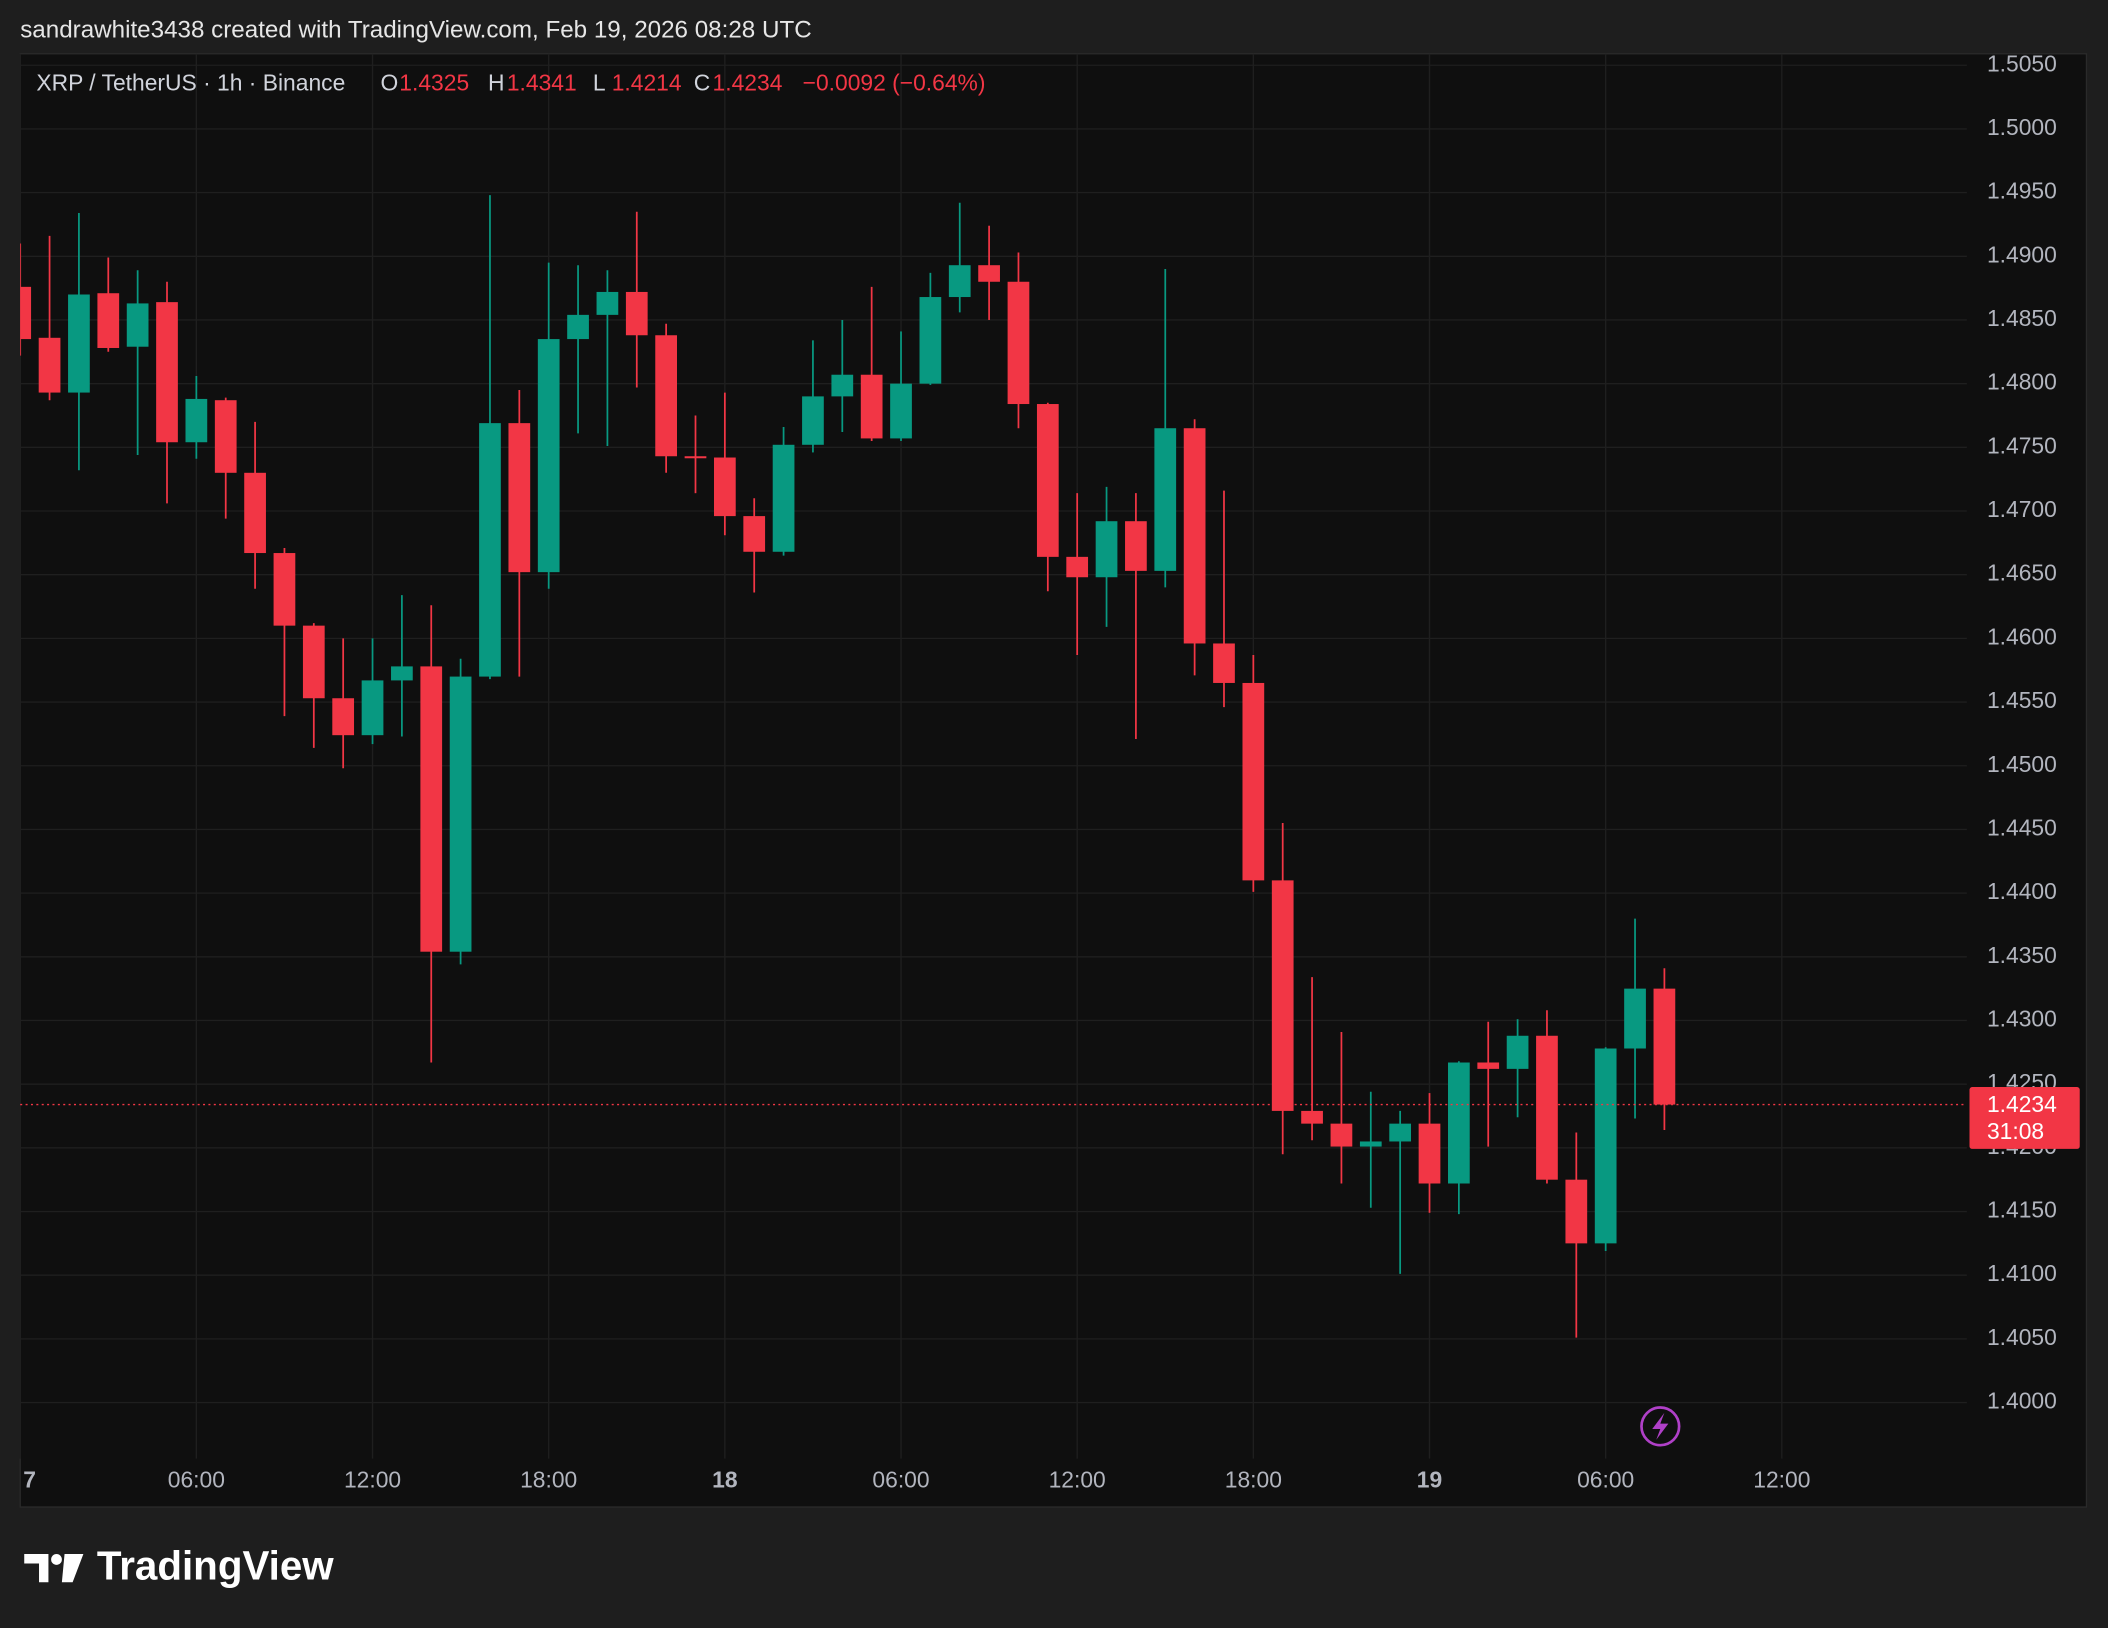 This screenshot has height=1628, width=2108. What do you see at coordinates (54, 1568) in the screenshot?
I see `brand-logo` at bounding box center [54, 1568].